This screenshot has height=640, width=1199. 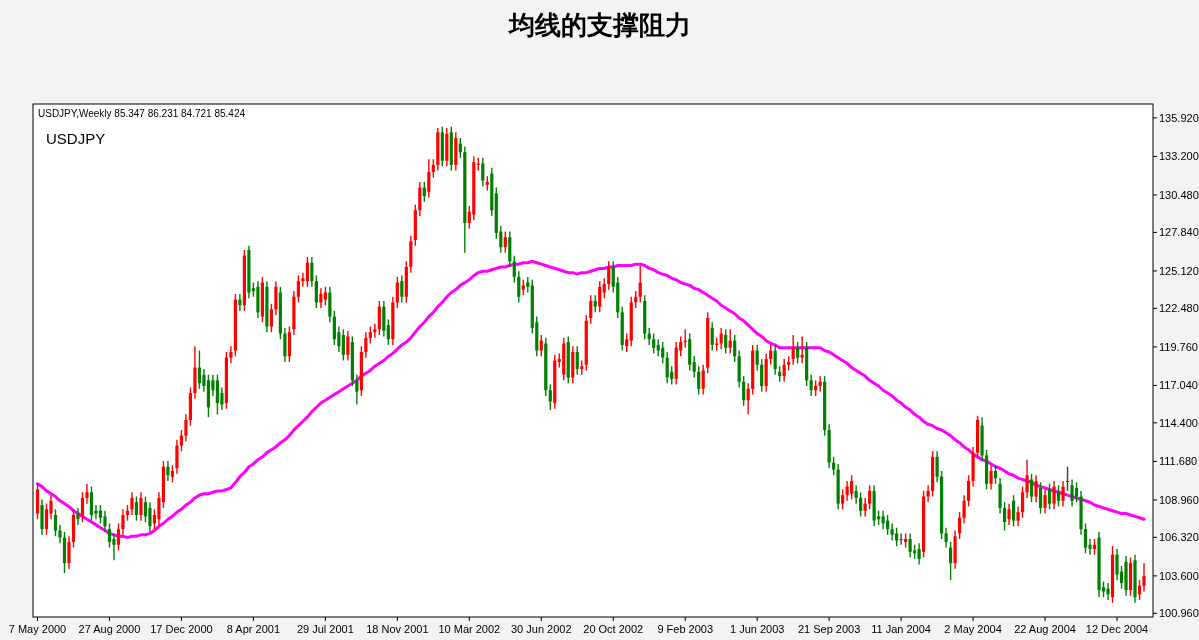 I want to click on x-tick-label: 29 Jul 2001, so click(x=325, y=629).